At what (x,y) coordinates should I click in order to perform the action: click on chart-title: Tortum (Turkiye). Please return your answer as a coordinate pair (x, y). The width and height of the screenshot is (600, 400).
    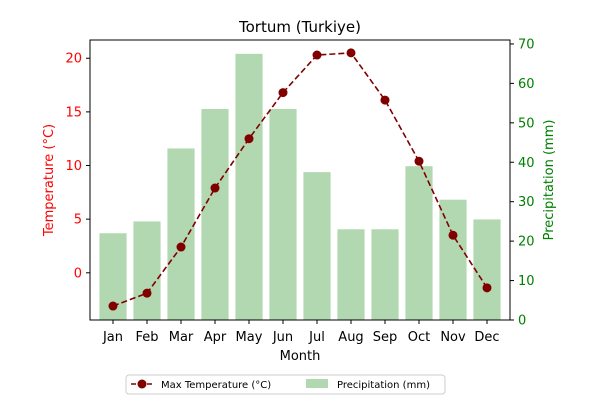
    Looking at the image, I should click on (299, 27).